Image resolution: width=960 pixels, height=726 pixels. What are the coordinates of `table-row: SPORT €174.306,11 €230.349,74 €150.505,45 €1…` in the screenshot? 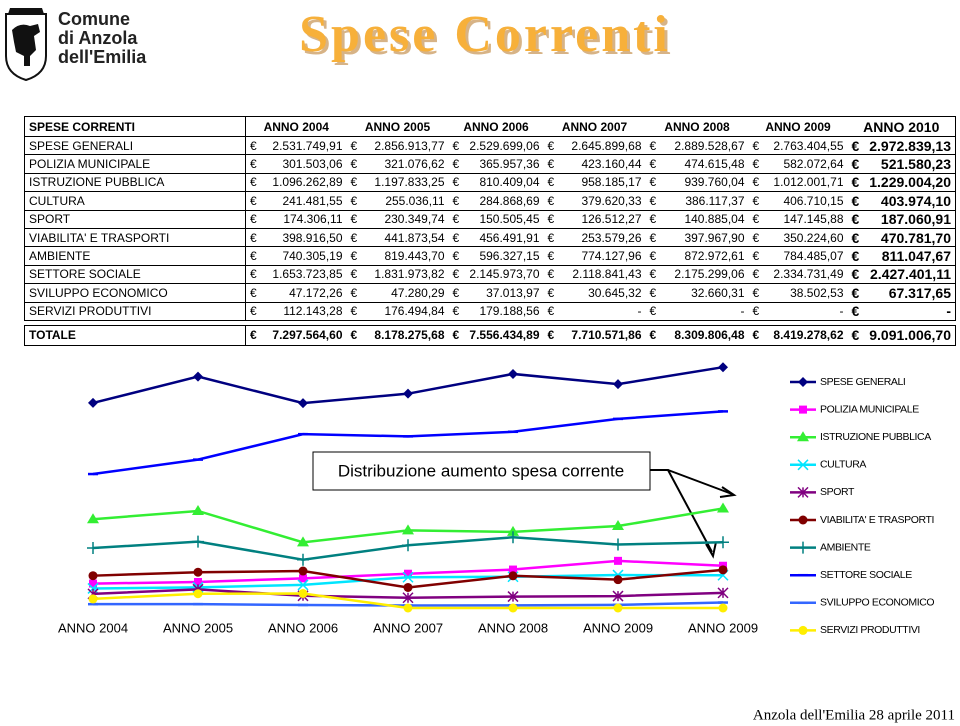 It's located at (490, 219).